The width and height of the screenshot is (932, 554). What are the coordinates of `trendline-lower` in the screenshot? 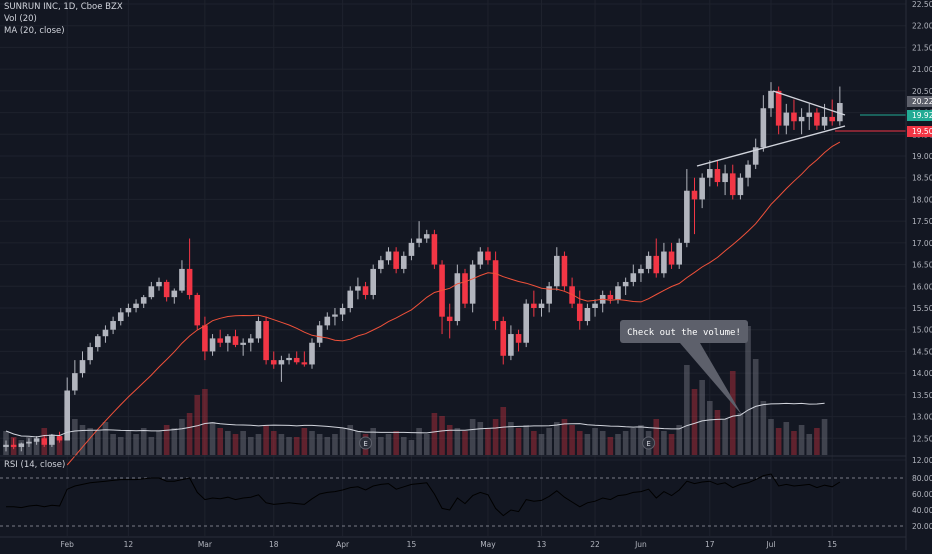 It's located at (771, 146).